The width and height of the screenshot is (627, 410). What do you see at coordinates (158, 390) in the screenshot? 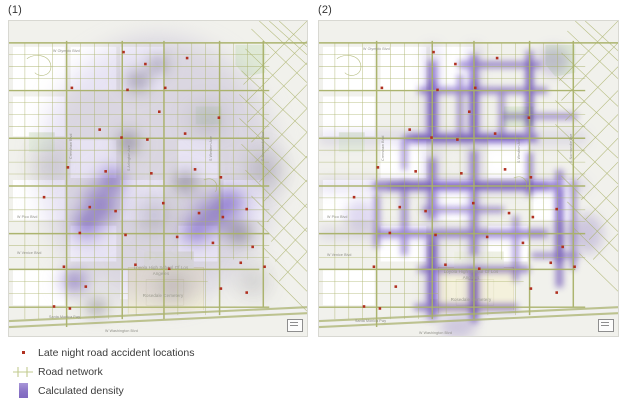
I see `legend-item-density: Calculated density` at bounding box center [158, 390].